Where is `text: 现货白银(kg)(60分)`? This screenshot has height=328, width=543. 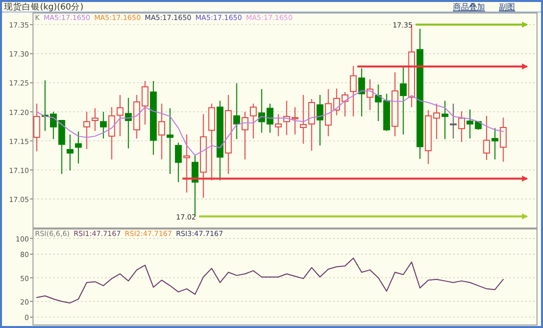
text: 现货白银(kg)(60分) is located at coordinates (44, 7).